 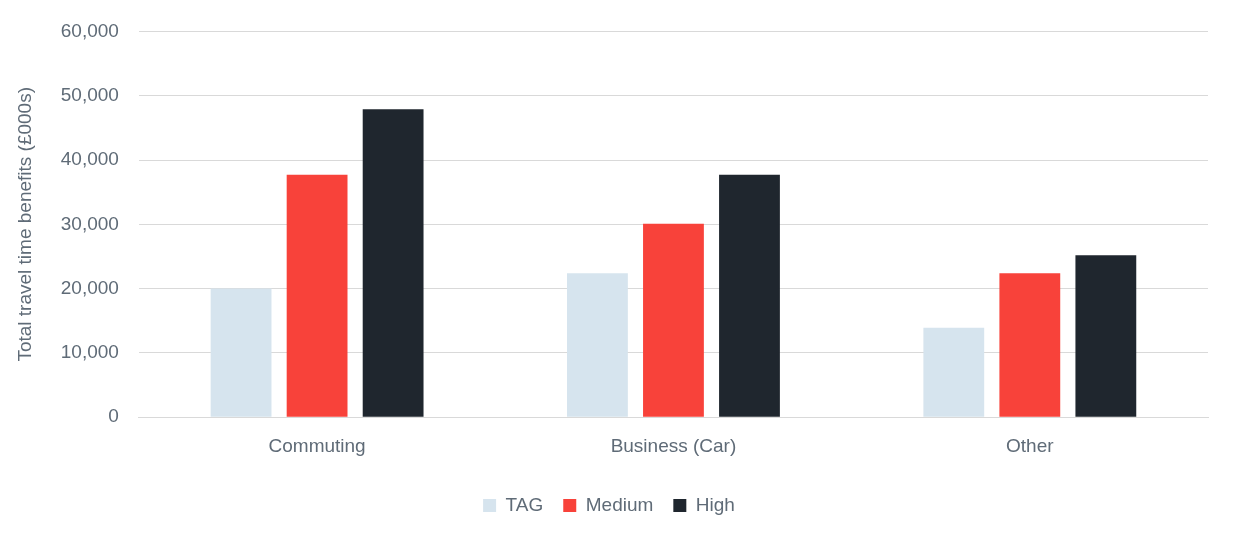 I want to click on y-tick-label: 10,000, so click(x=89, y=352).